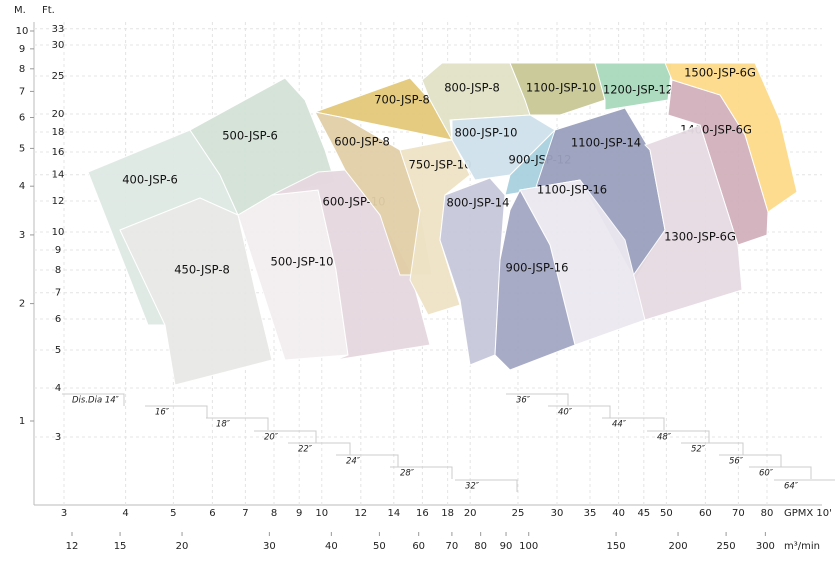 This screenshot has height=570, width=835. What do you see at coordinates (643, 513) in the screenshot?
I see `gpm-tick-label: 45` at bounding box center [643, 513].